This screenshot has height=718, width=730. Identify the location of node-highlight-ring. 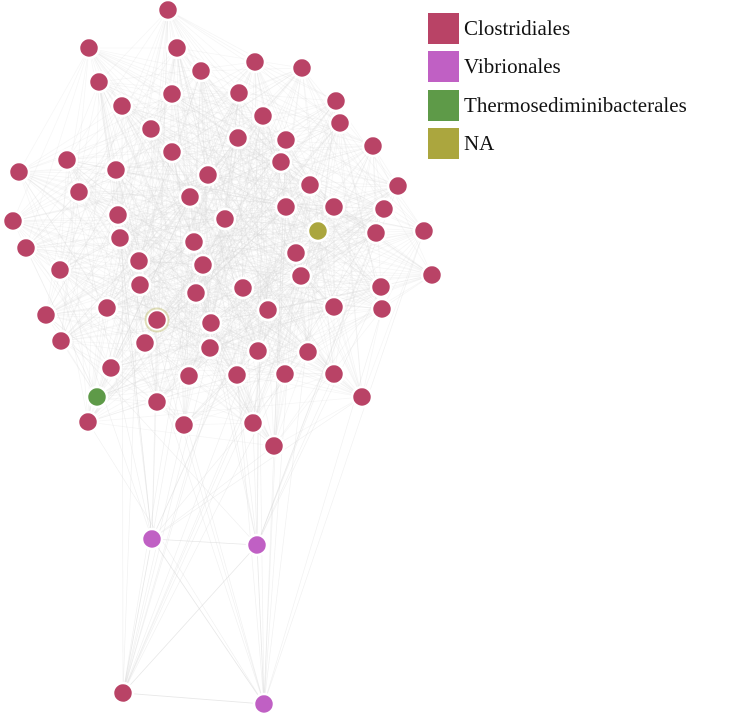
(157, 320).